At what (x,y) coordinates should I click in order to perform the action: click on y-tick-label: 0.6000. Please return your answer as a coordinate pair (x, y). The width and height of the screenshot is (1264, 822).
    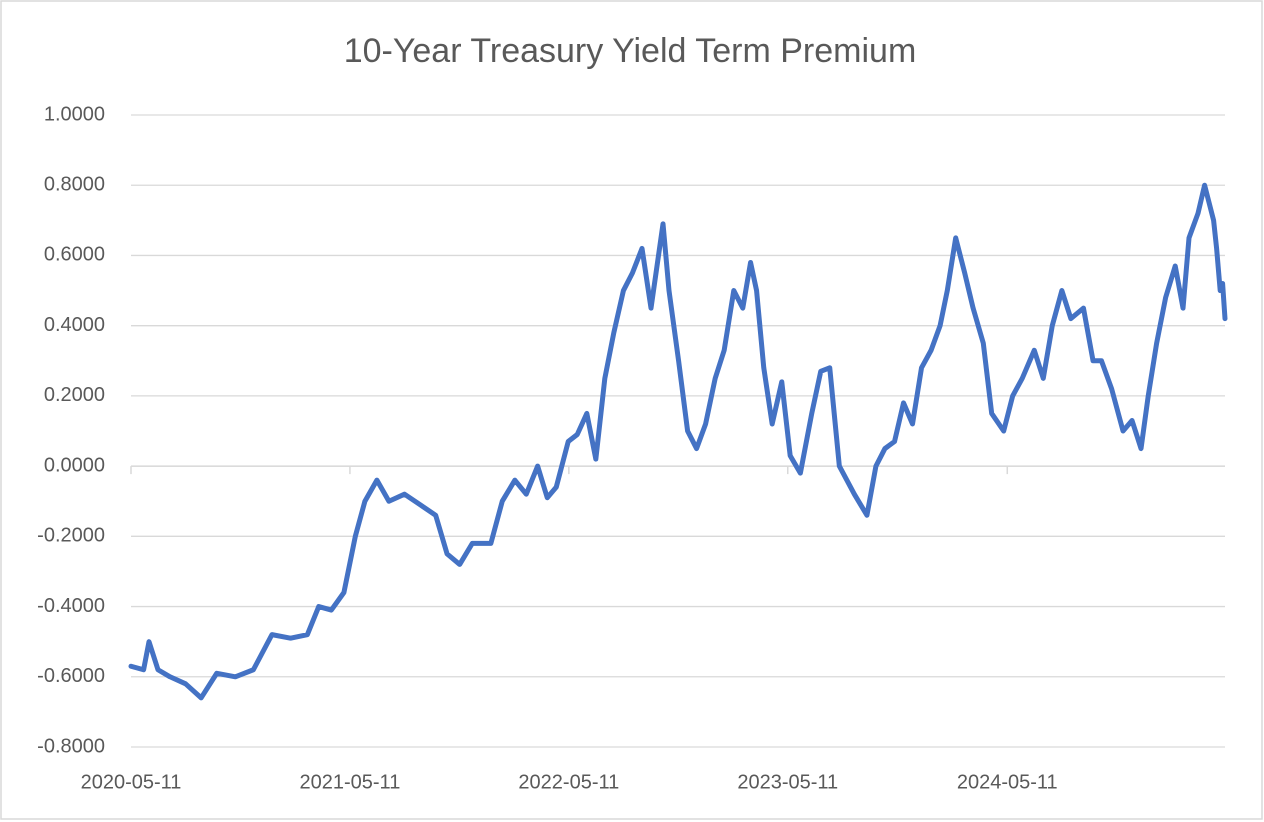
    Looking at the image, I should click on (74, 255).